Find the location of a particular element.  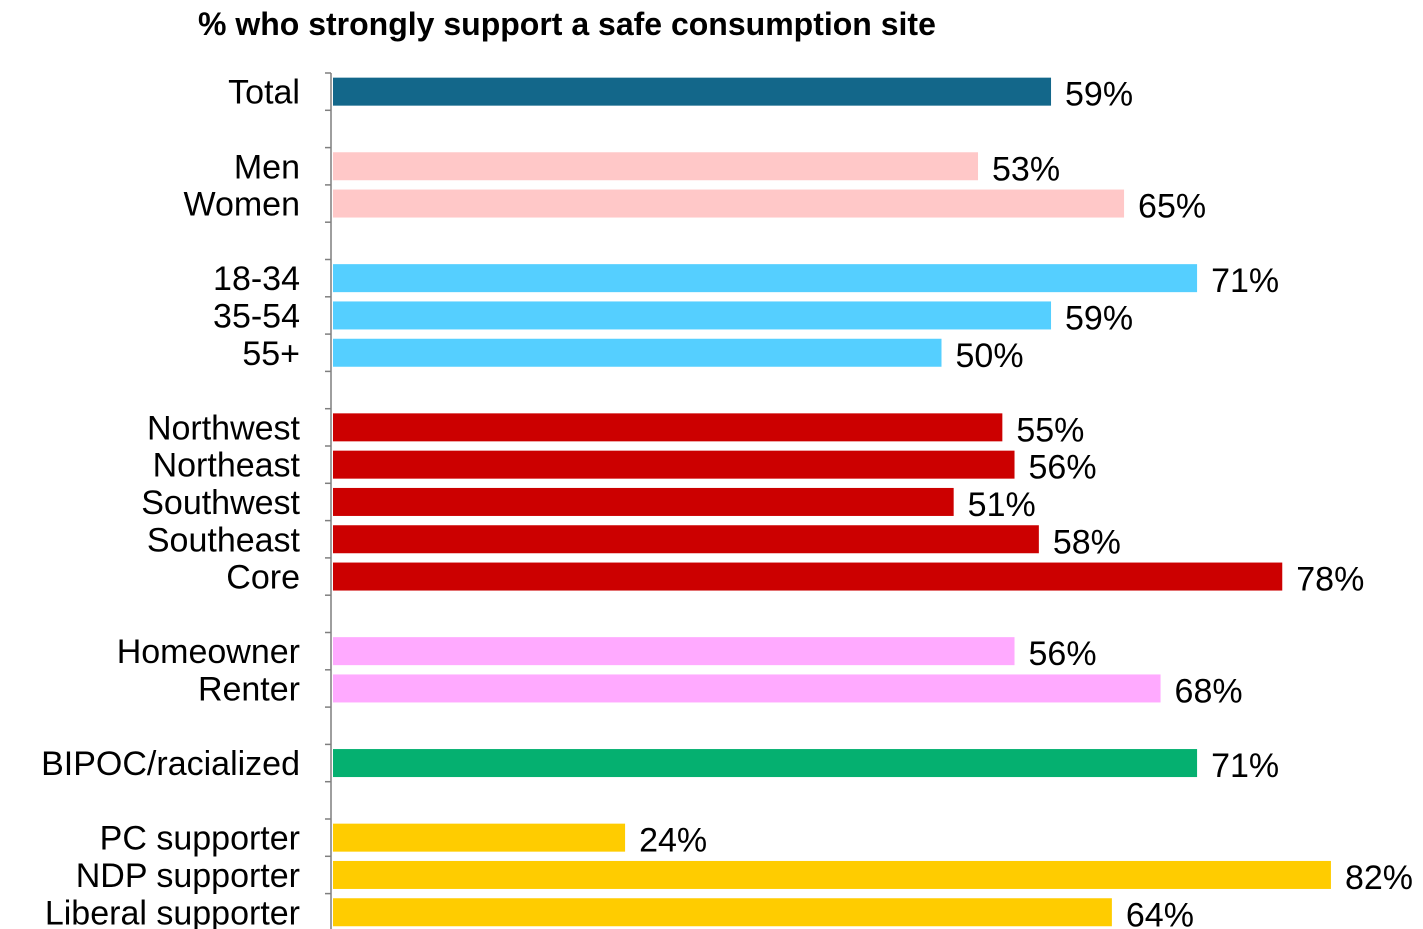

bar-renter is located at coordinates (747, 688).